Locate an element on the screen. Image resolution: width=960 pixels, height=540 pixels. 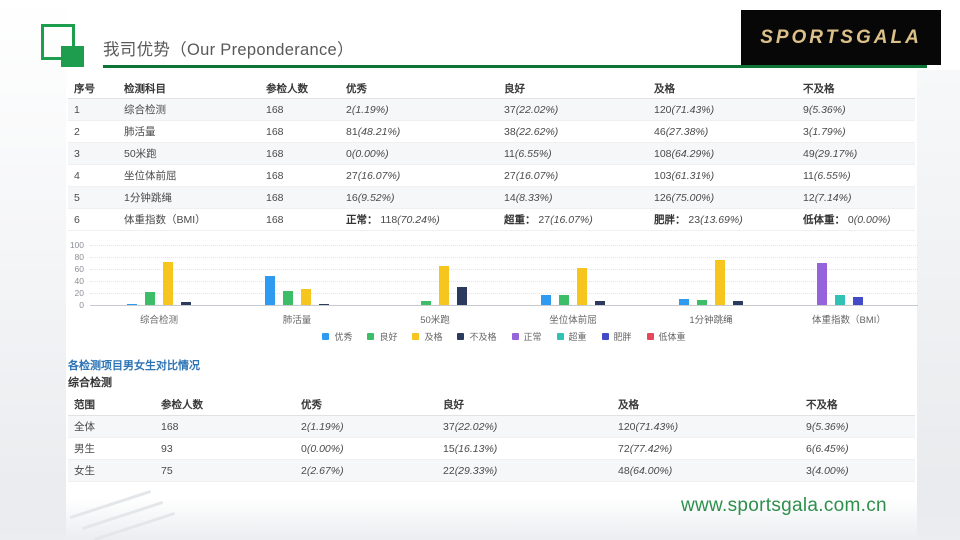
x-axis-category-label: 50米跑 is located at coordinates (435, 320).